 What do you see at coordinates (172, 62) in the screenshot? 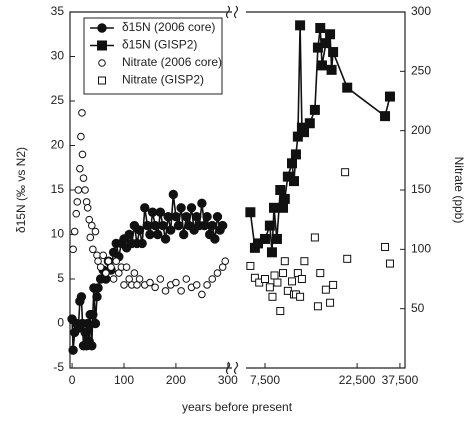
I see `legend-label: Nitrate (2006 core)` at bounding box center [172, 62].